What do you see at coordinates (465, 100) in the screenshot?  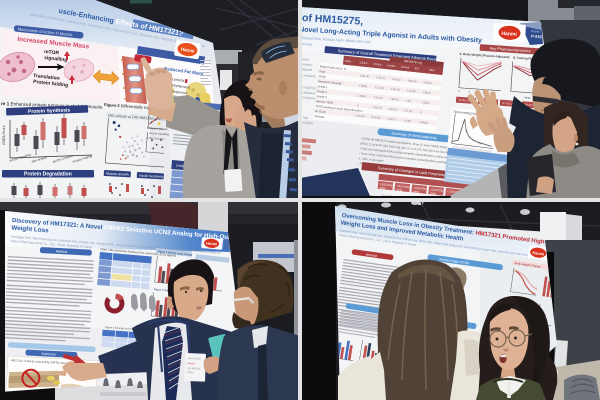 I see `svg-text: -12.5±1.2%` at bounding box center [465, 100].